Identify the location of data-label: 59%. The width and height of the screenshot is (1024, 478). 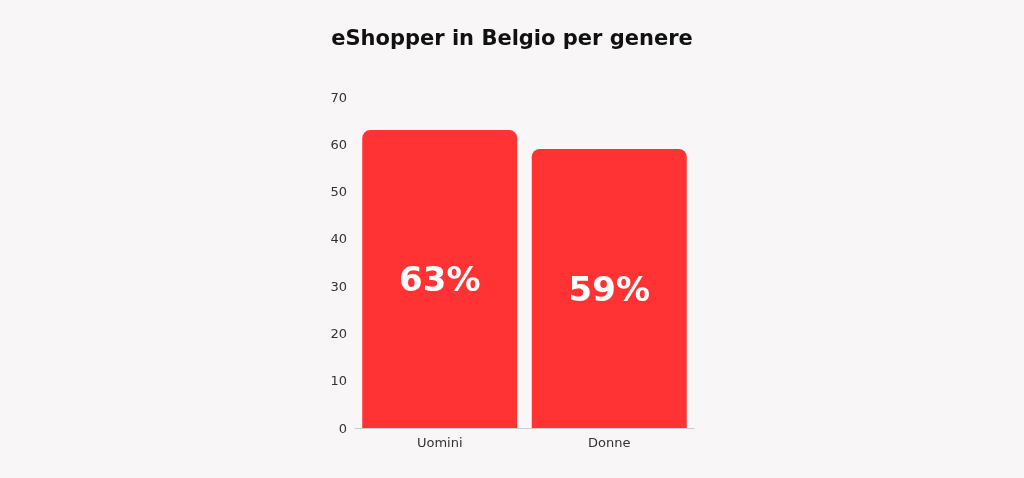
(609, 288).